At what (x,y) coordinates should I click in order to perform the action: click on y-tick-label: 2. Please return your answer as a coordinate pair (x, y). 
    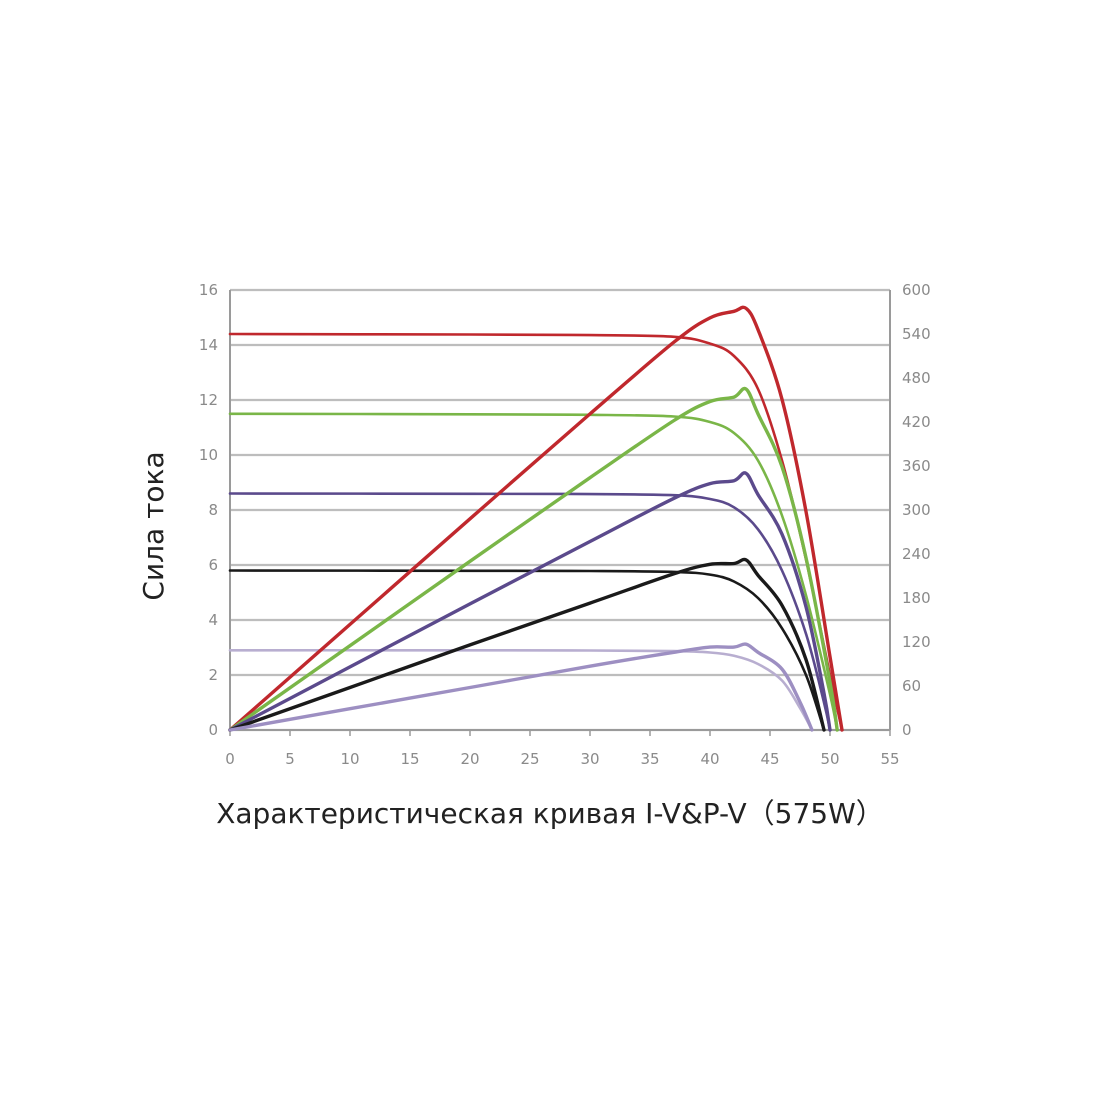
    Looking at the image, I should click on (213, 675).